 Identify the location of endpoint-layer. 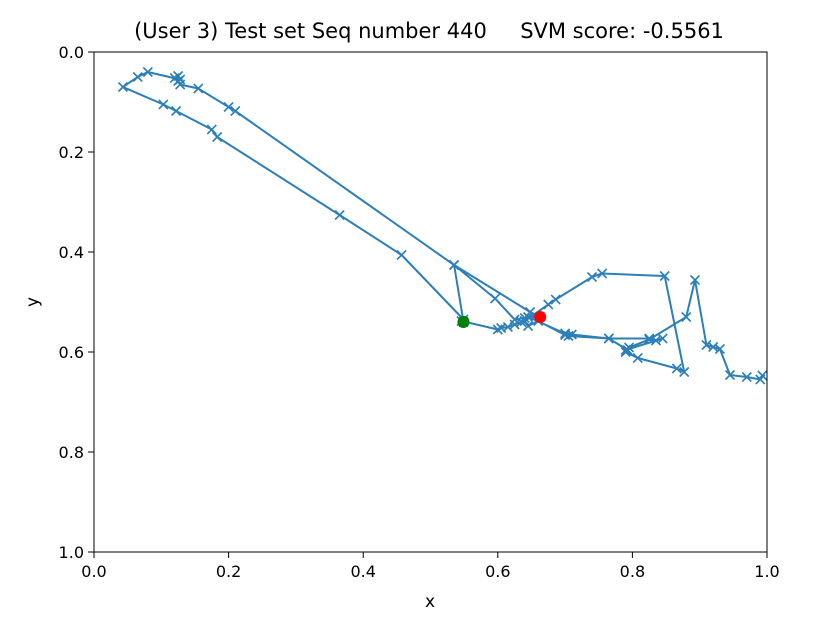
(502, 319).